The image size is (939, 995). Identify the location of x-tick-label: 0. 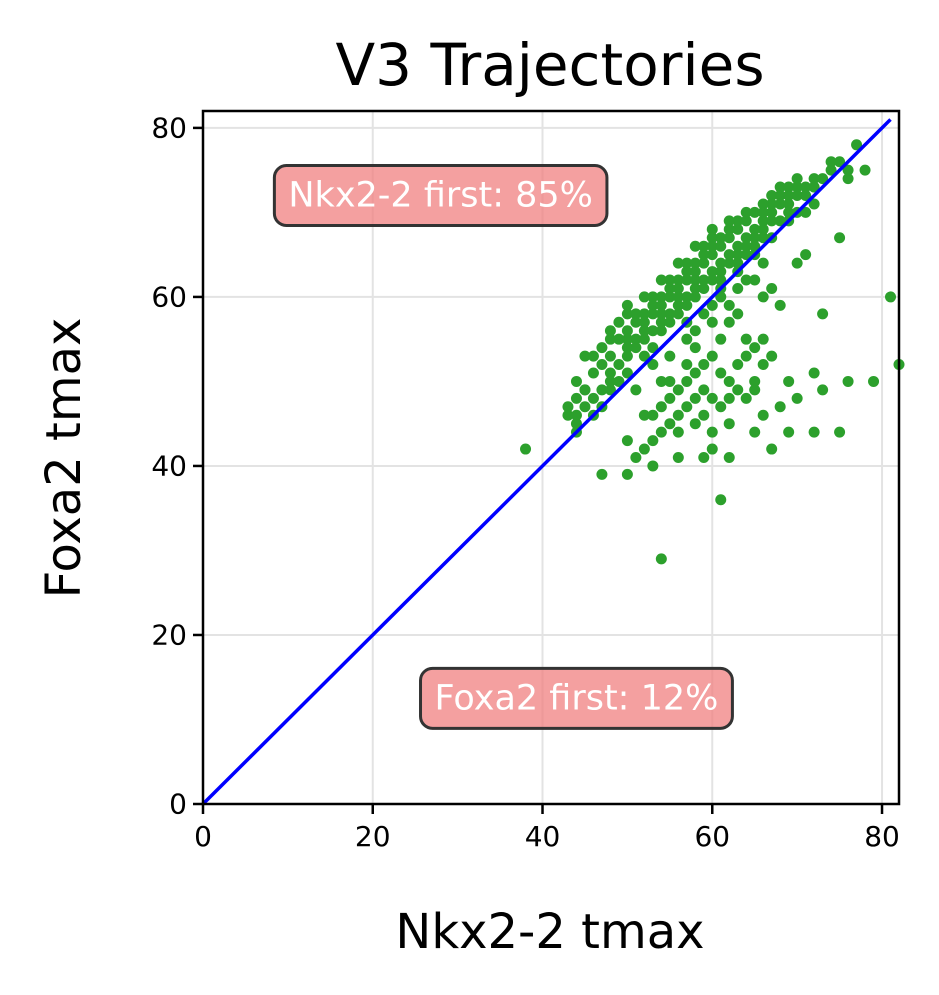
(203, 836).